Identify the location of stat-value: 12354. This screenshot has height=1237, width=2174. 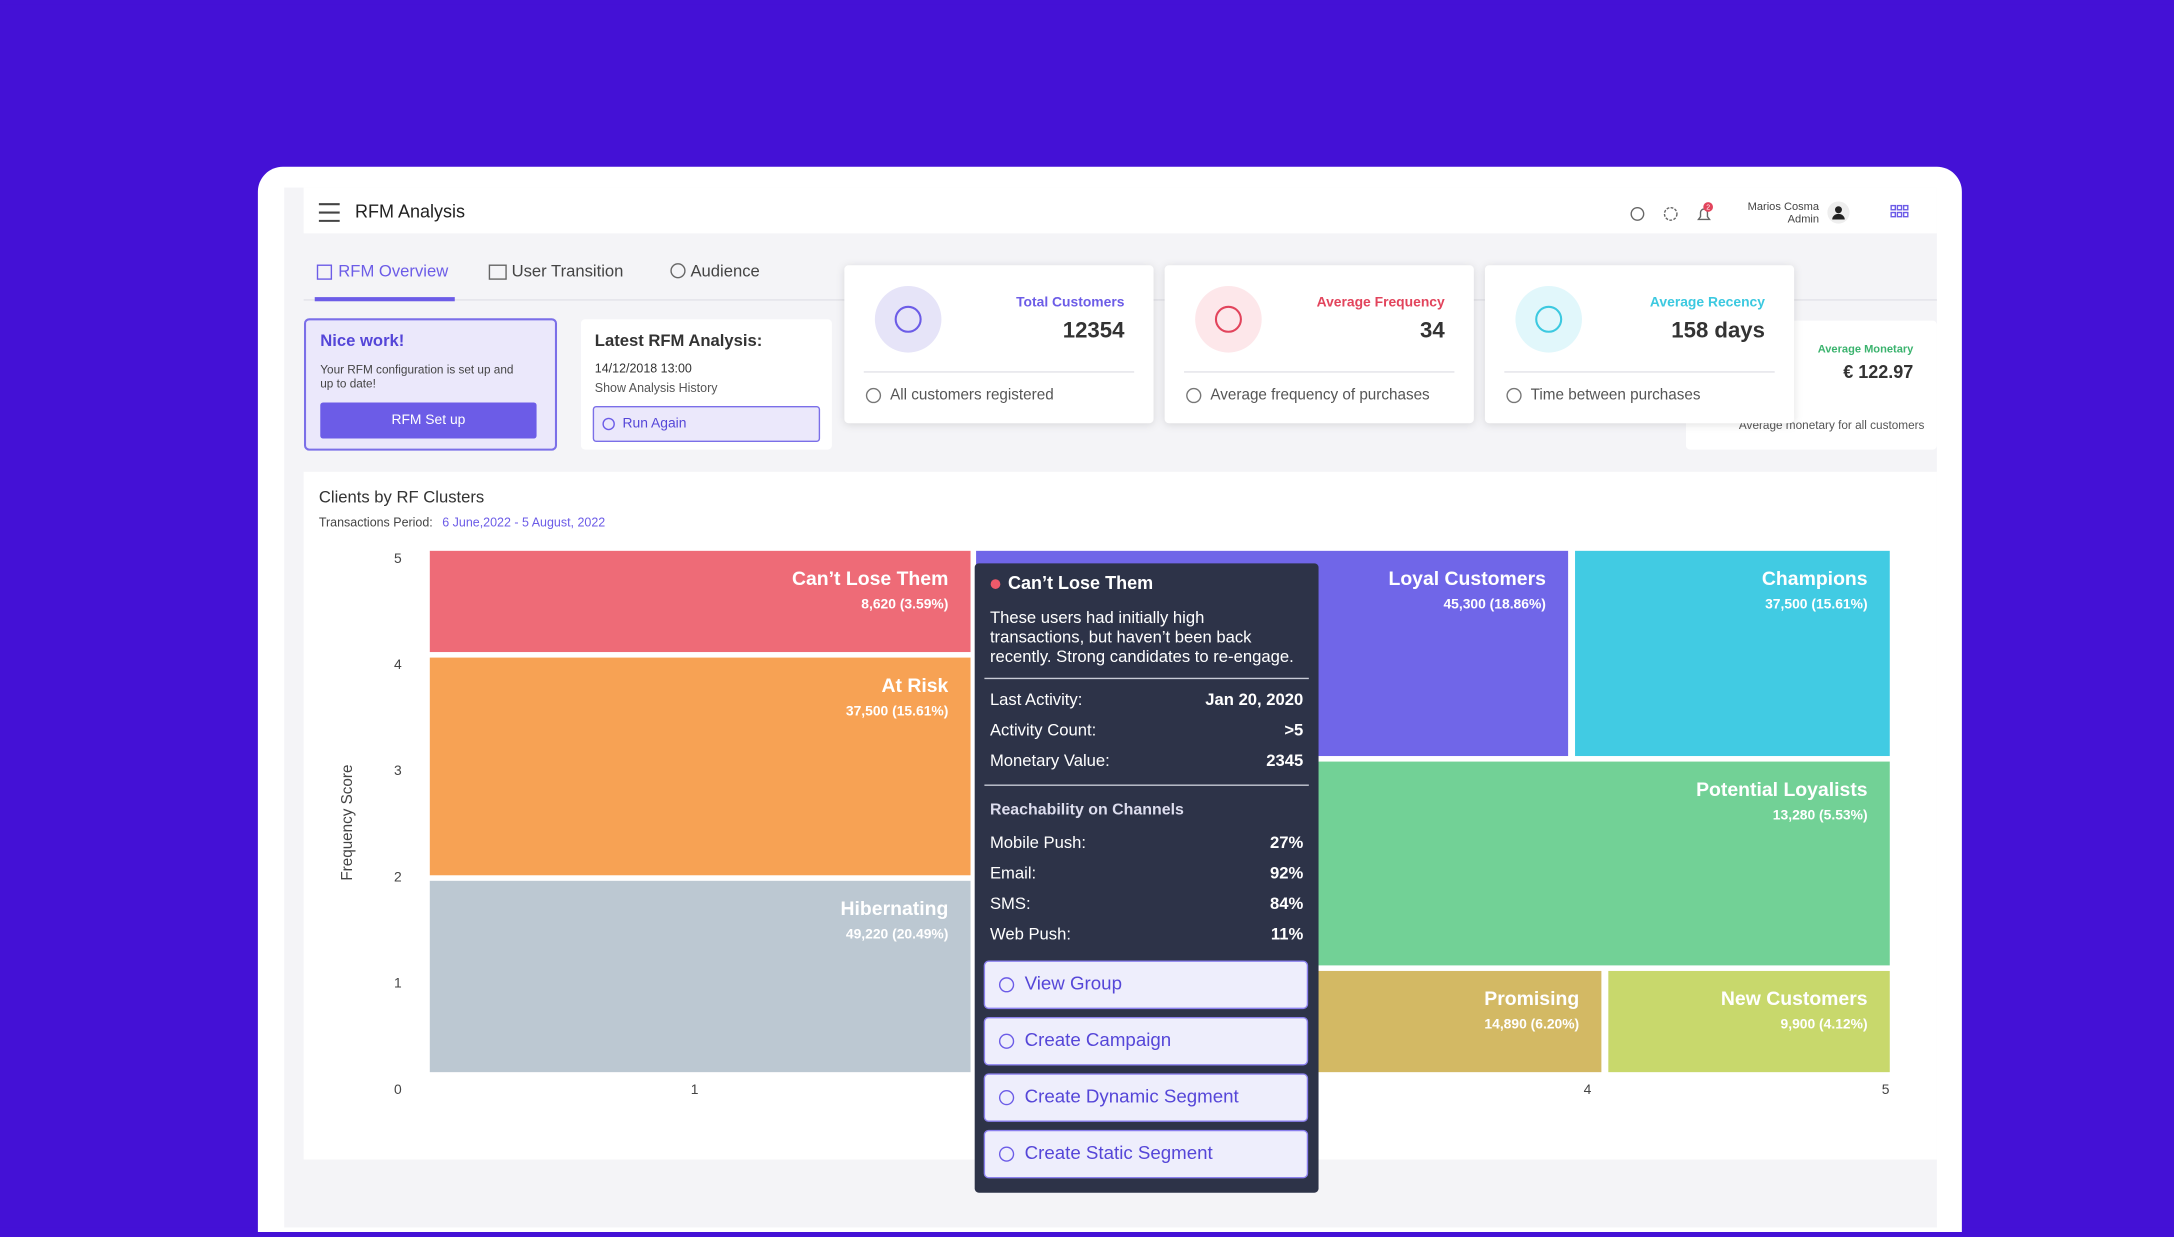
(1094, 330).